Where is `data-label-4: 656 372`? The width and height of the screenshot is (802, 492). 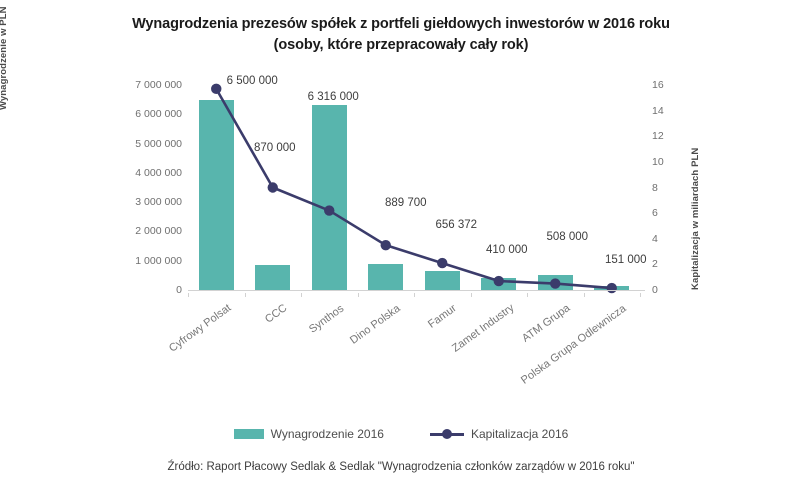 data-label-4: 656 372 is located at coordinates (456, 225).